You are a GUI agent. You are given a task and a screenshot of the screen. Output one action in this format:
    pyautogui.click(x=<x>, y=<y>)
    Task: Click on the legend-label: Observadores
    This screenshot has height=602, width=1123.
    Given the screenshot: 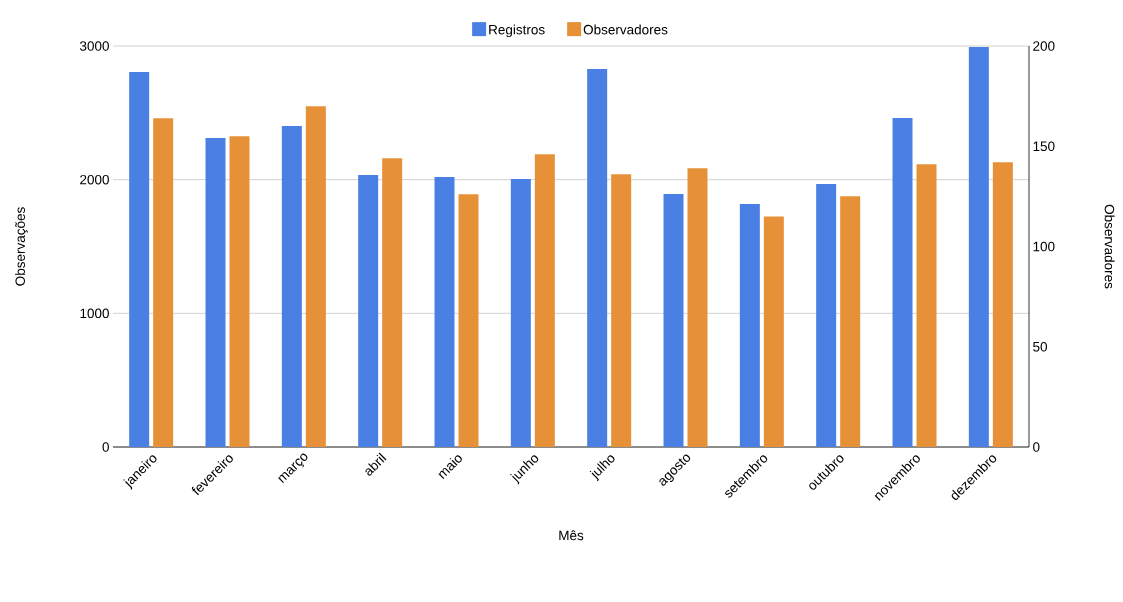 What is the action you would take?
    pyautogui.click(x=625, y=29)
    